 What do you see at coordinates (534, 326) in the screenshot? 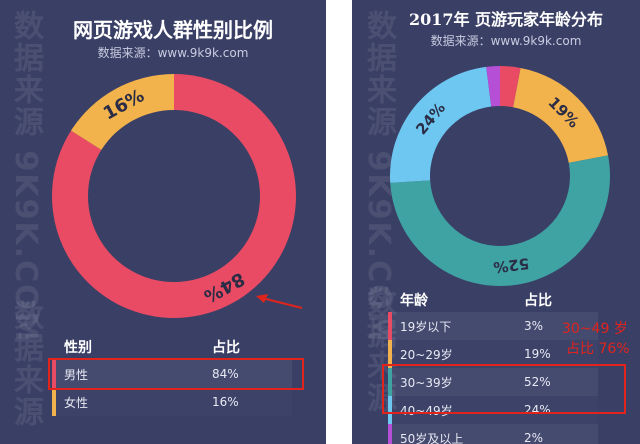
I see `table-cell: 3%` at bounding box center [534, 326].